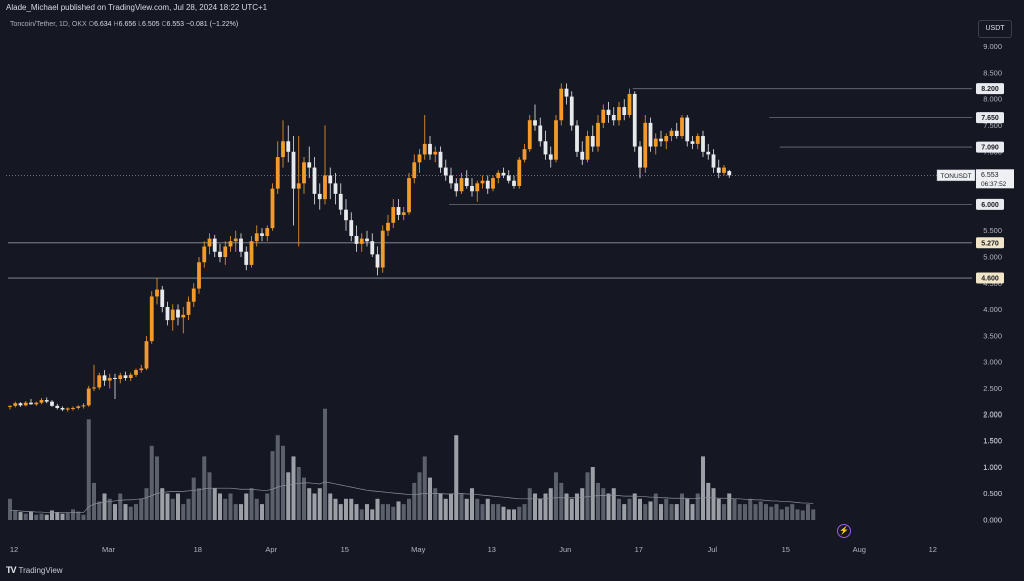  I want to click on price-tick-label: 5.000, so click(992, 257).